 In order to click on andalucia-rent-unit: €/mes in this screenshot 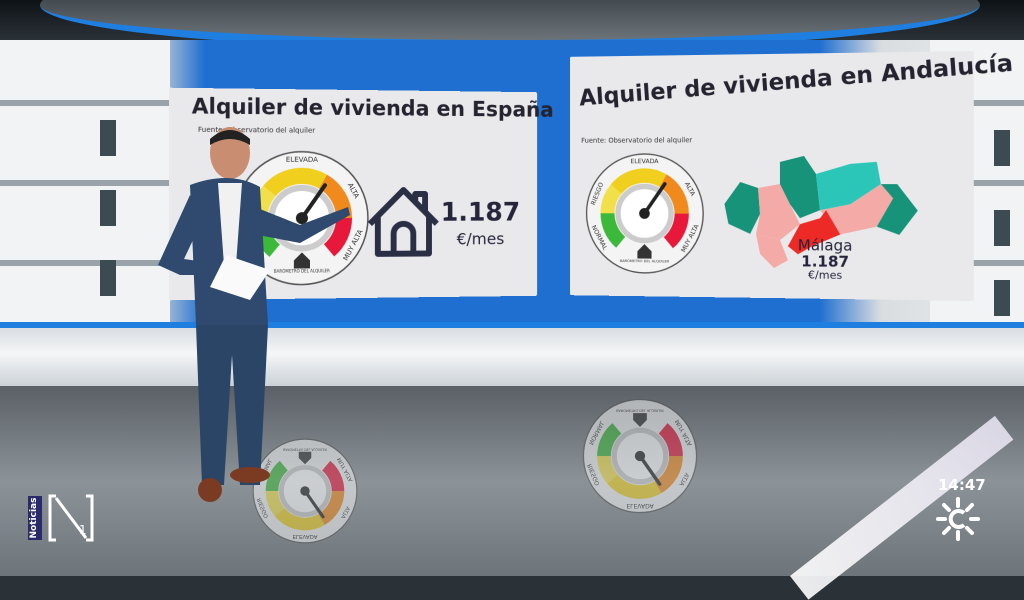, I will do `click(825, 275)`.